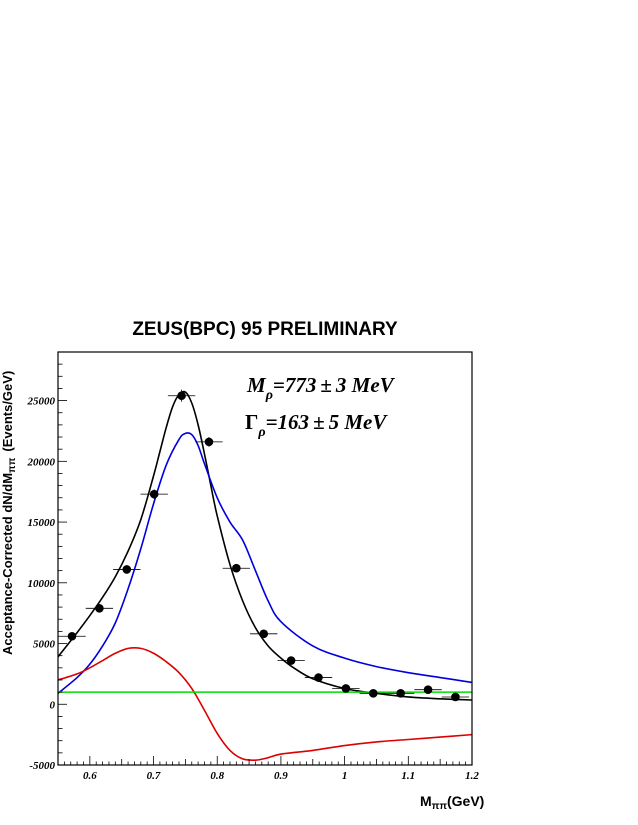  Describe the element at coordinates (41, 462) in the screenshot. I see `y-tick-label: 20000` at that location.